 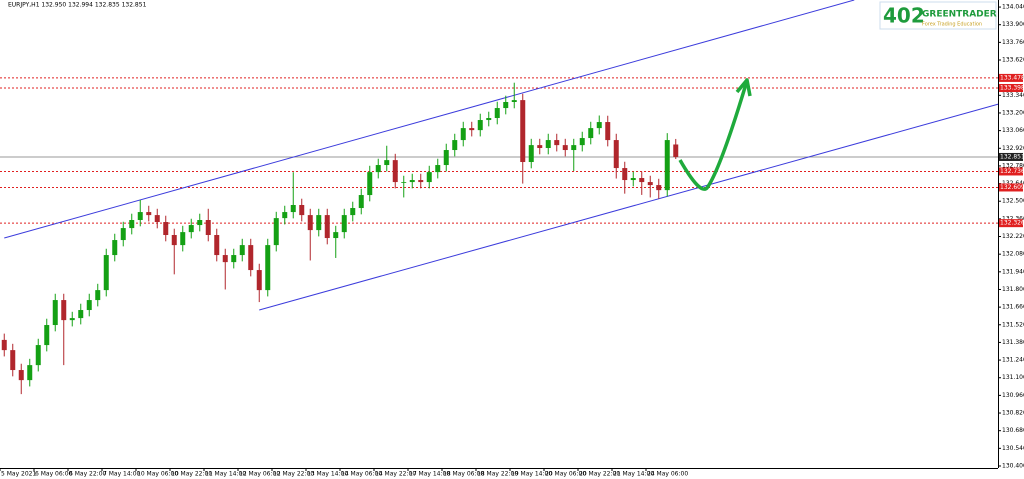 I want to click on y-tick-label: 133.620, so click(x=1013, y=60).